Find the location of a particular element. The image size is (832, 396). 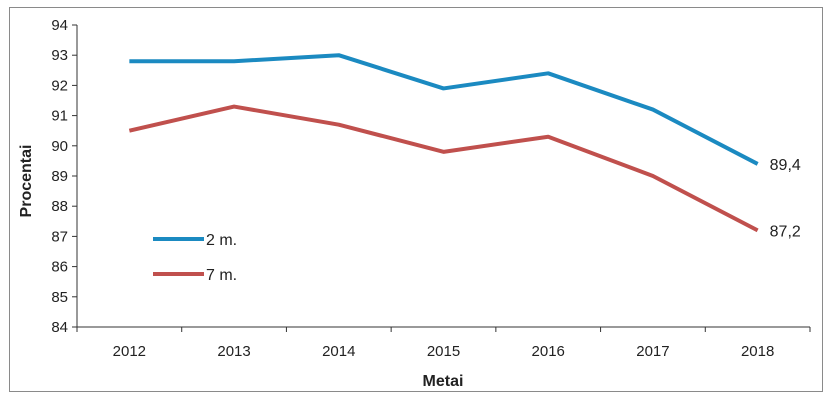

end-labels: 89,4 87,2 is located at coordinates (785, 198).